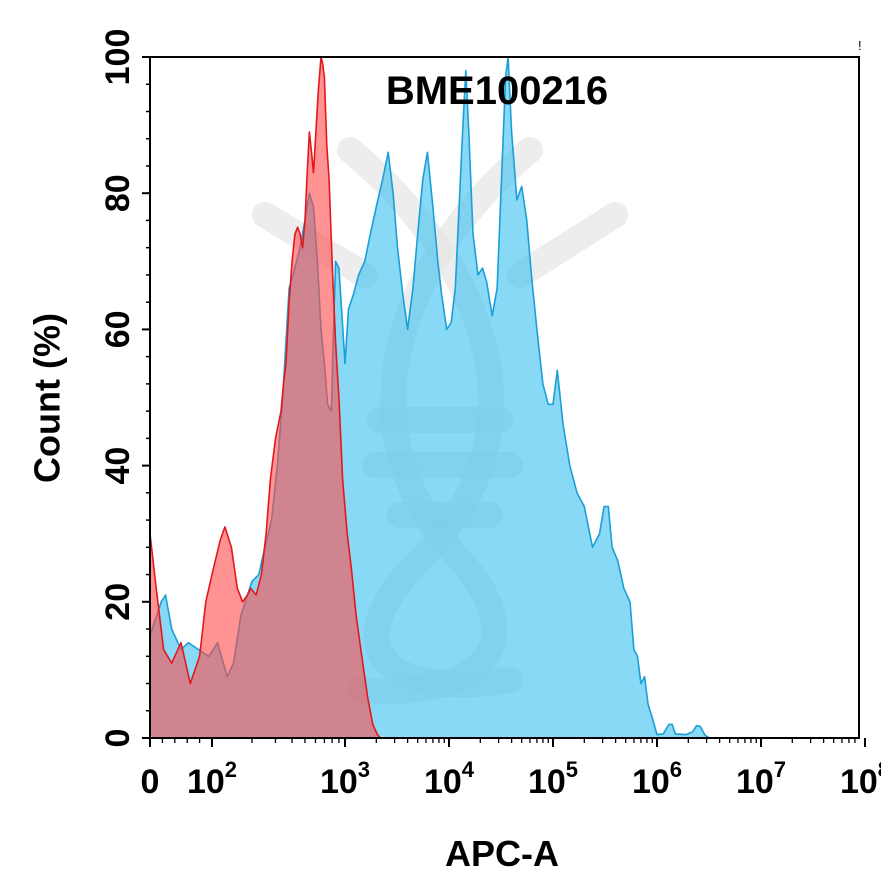  I want to click on x-tick-label: 10³, so click(345, 779).